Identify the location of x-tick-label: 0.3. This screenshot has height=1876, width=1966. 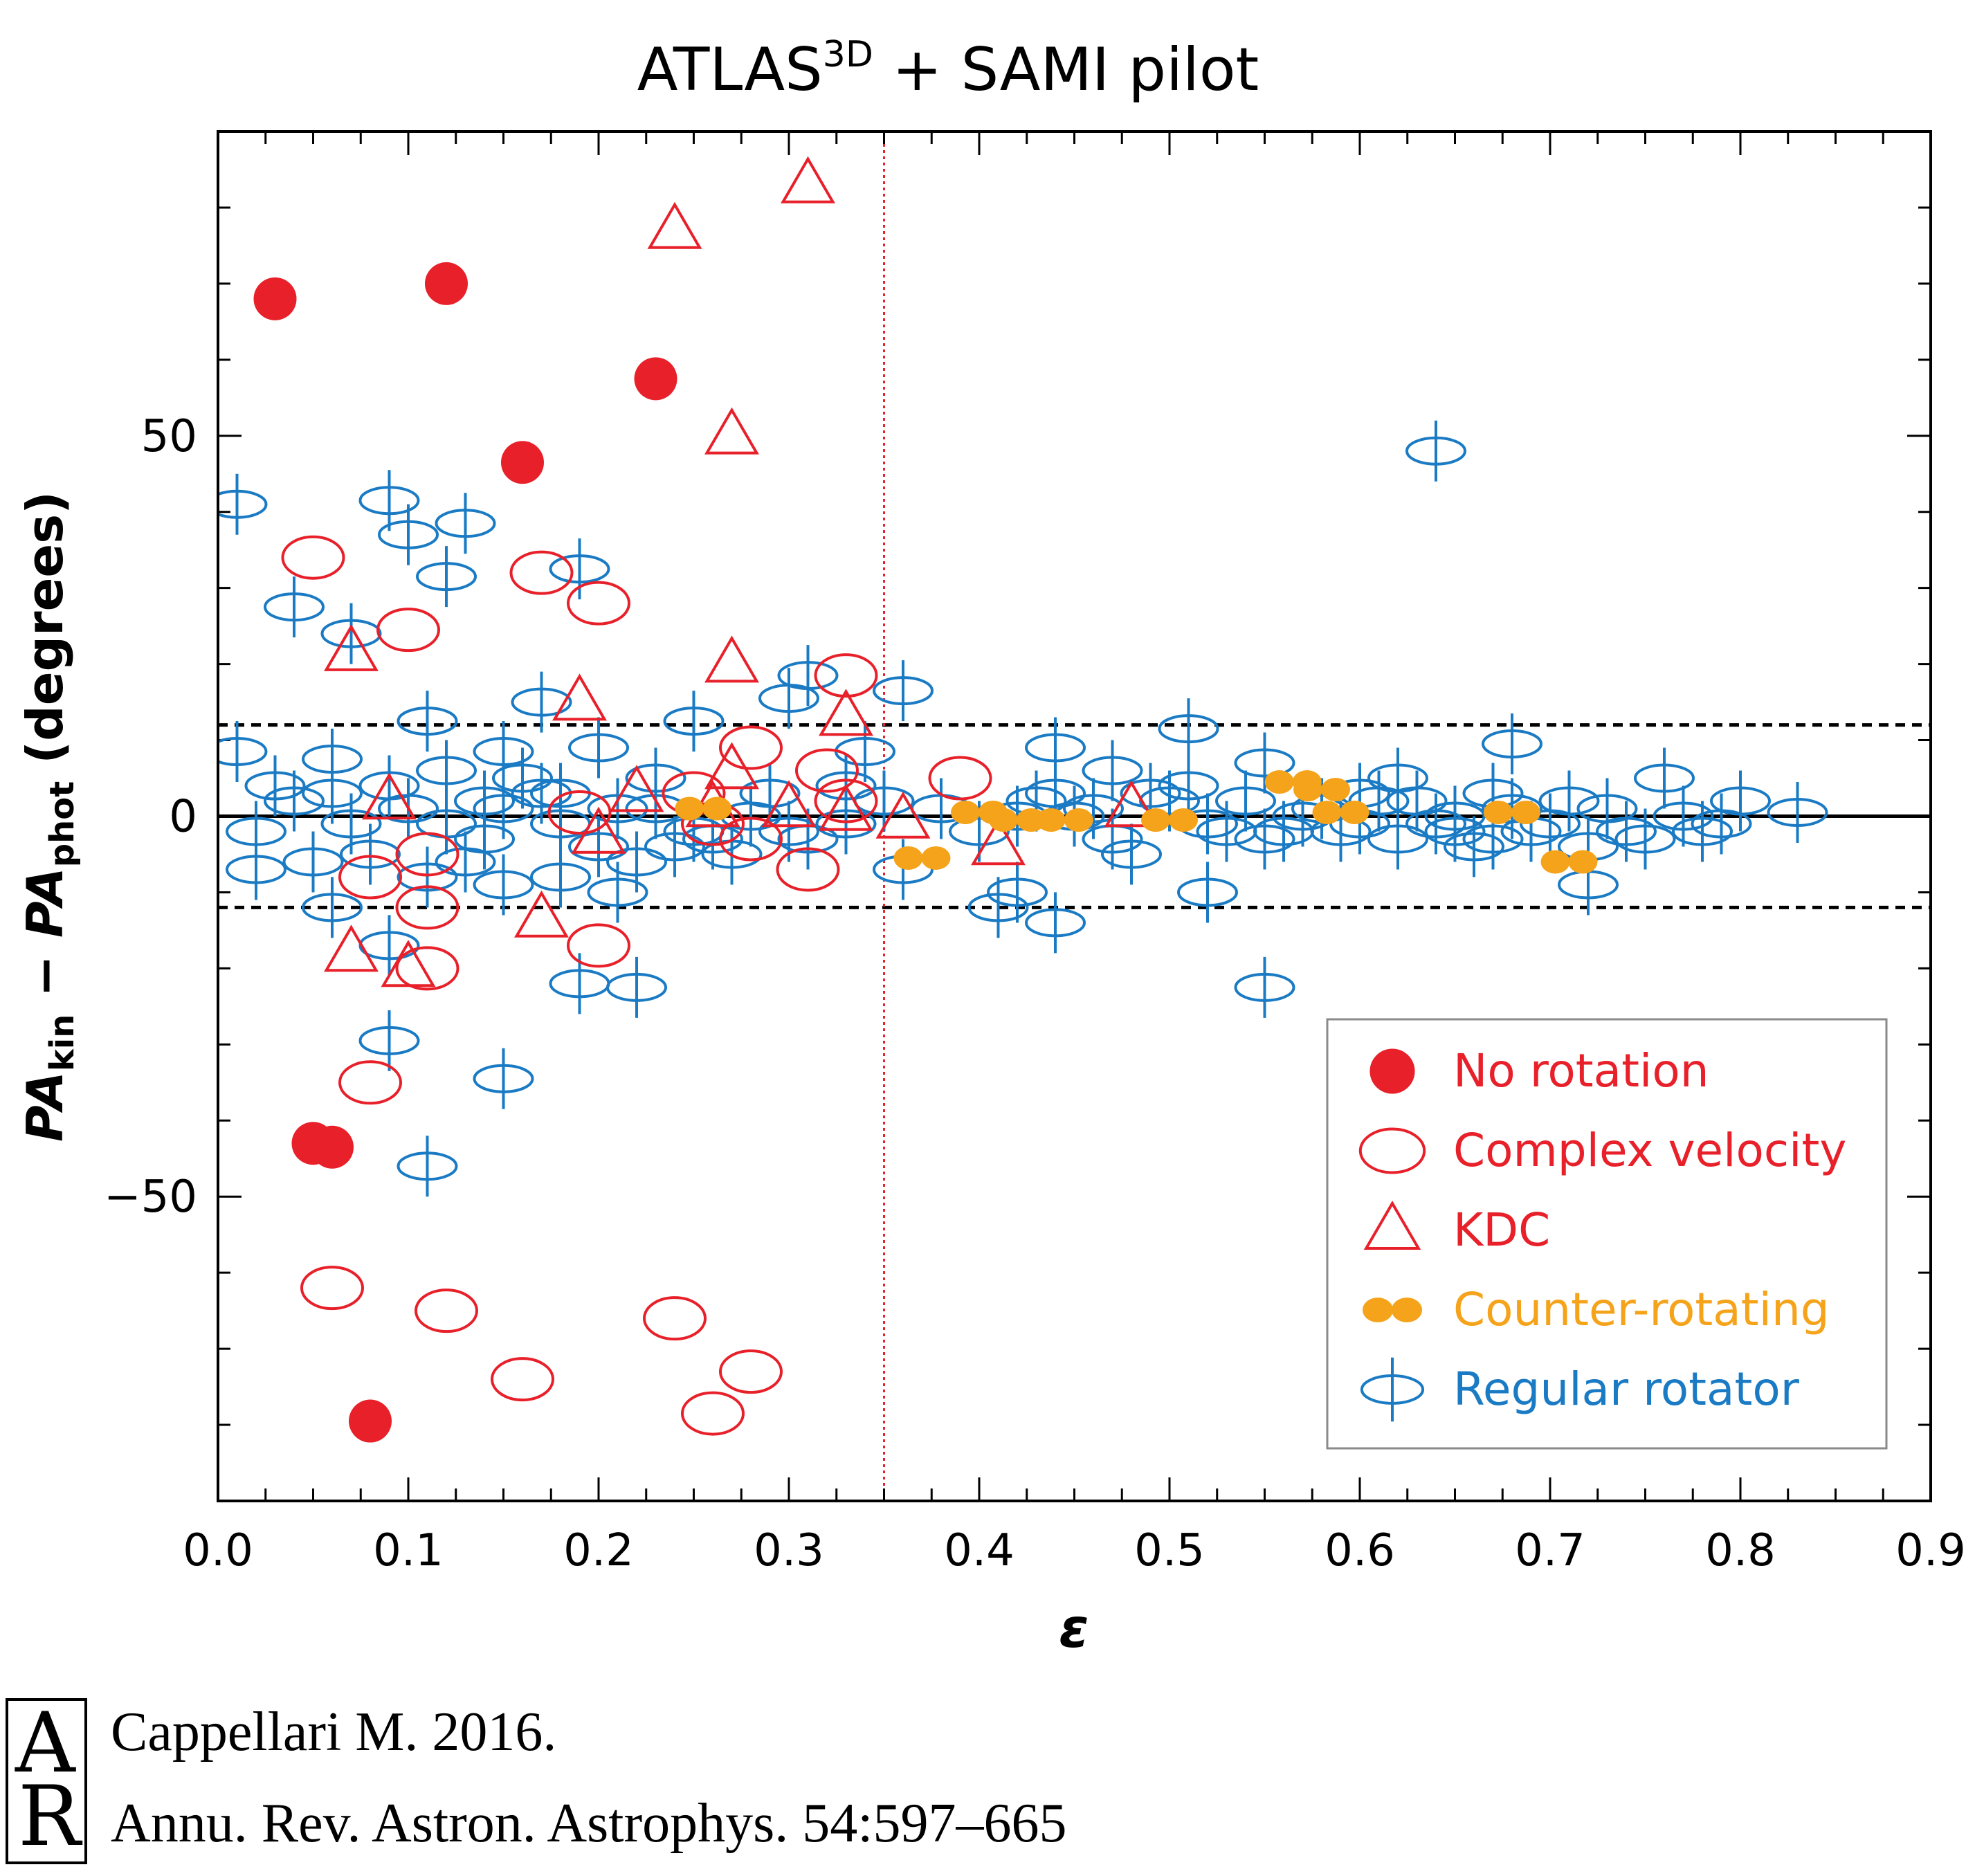
(789, 1550).